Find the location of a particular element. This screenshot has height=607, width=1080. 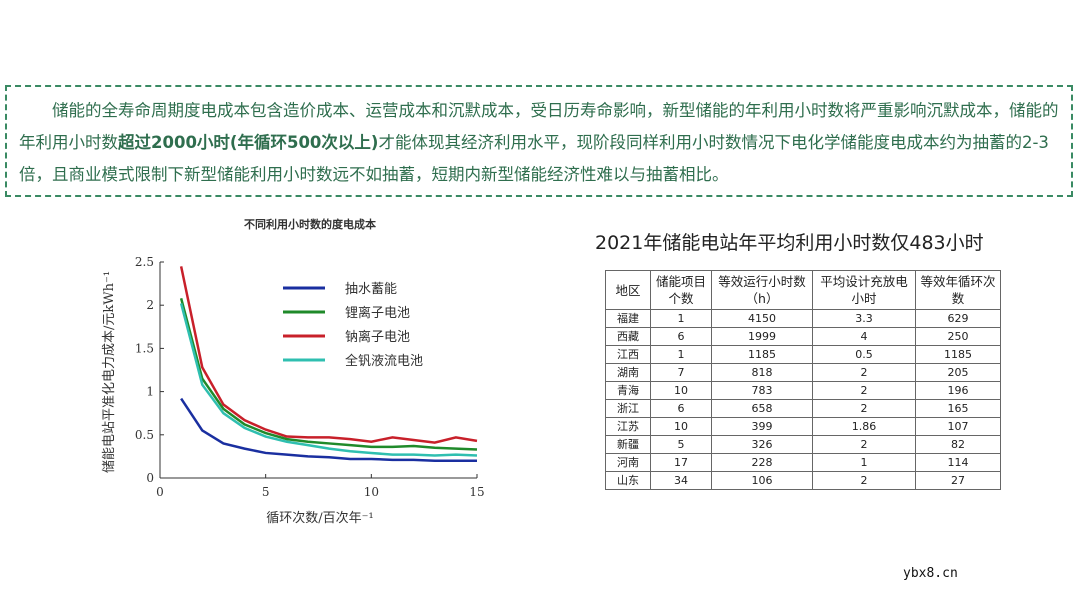

table-cell: 0.5 is located at coordinates (864, 354).